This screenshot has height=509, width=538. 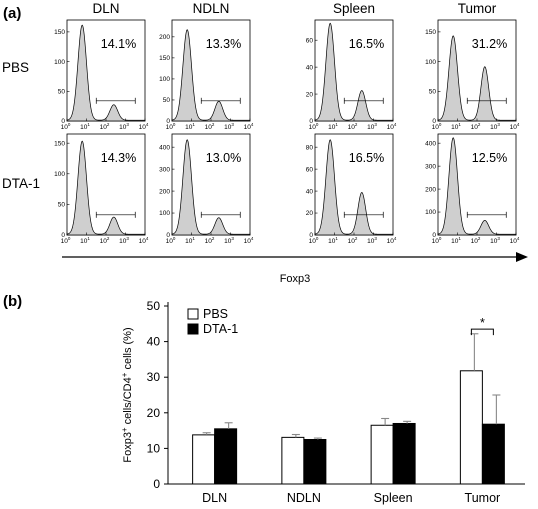 What do you see at coordinates (21, 183) in the screenshot?
I see `row-label-dta-1: DTA-1` at bounding box center [21, 183].